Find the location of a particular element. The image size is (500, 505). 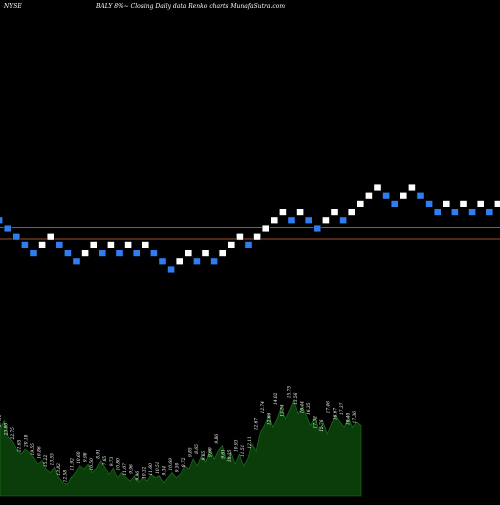

volume-label: 13.82 is located at coordinates (59, 469).